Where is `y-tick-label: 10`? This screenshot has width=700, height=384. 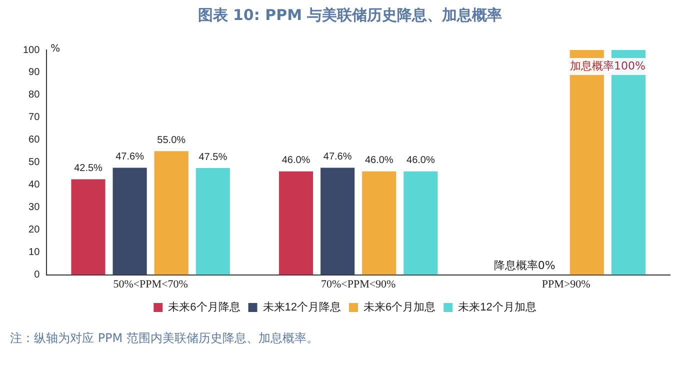
y-tick-label: 10 is located at coordinates (34, 252).